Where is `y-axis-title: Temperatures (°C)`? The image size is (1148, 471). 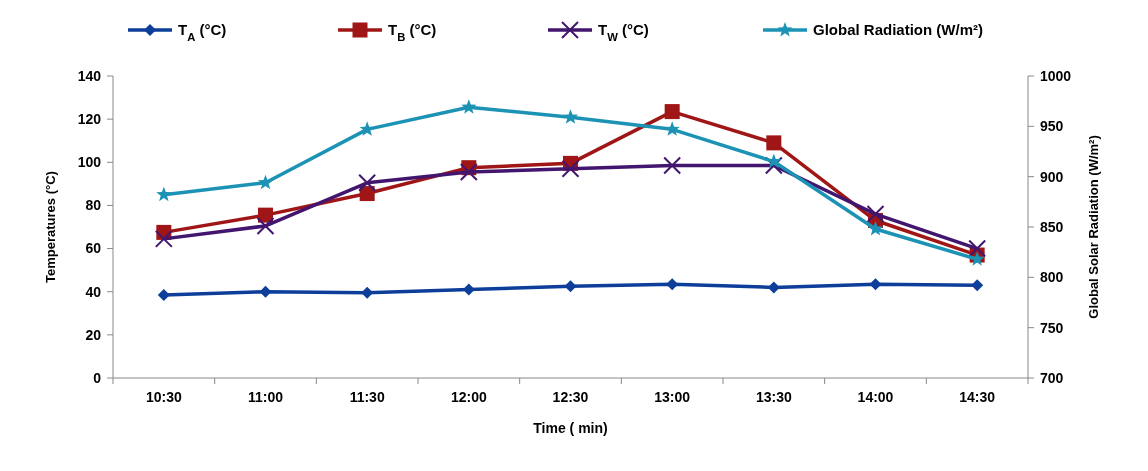
y-axis-title: Temperatures (°C) is located at coordinates (50, 227).